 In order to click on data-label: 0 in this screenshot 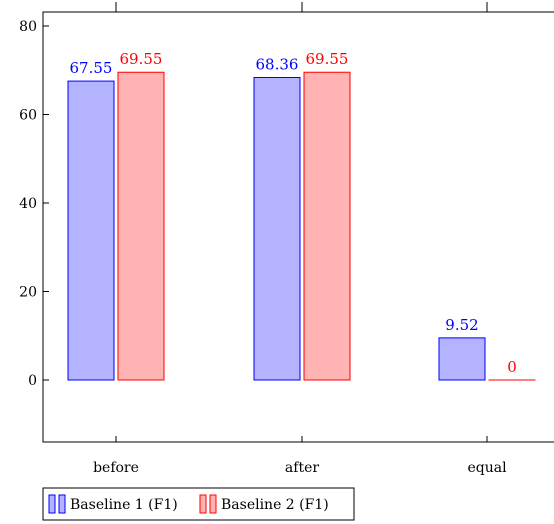, I will do `click(512, 367)`.